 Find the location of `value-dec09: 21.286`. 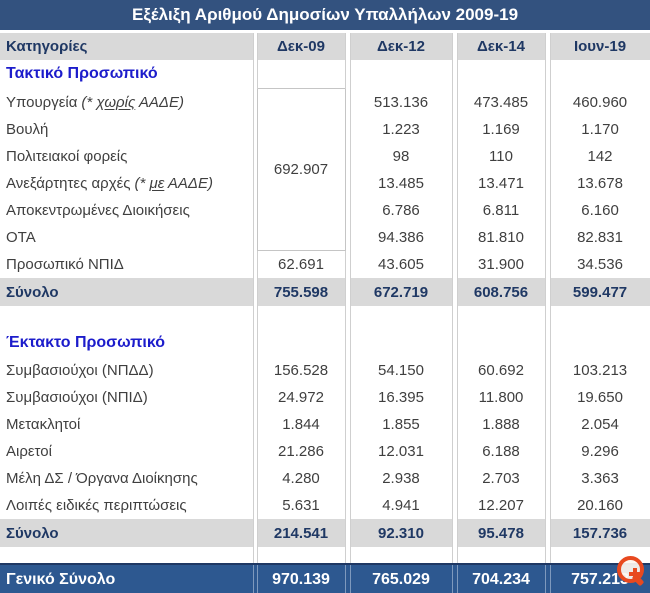

value-dec09: 21.286 is located at coordinates (301, 451).